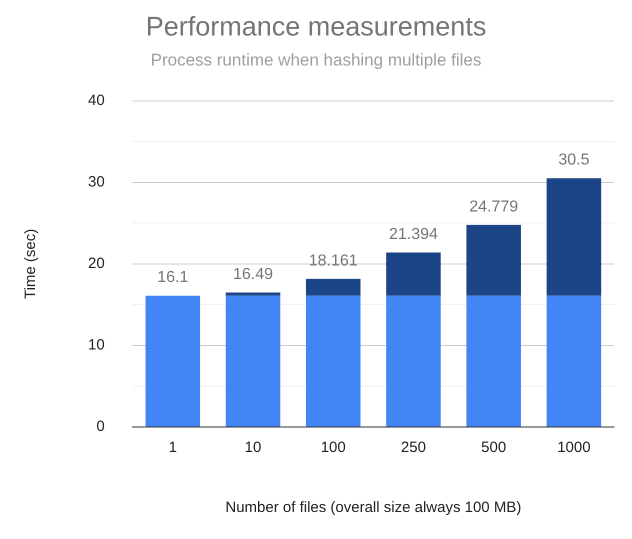  Describe the element at coordinates (333, 447) in the screenshot. I see `x-tick-label: 100` at that location.